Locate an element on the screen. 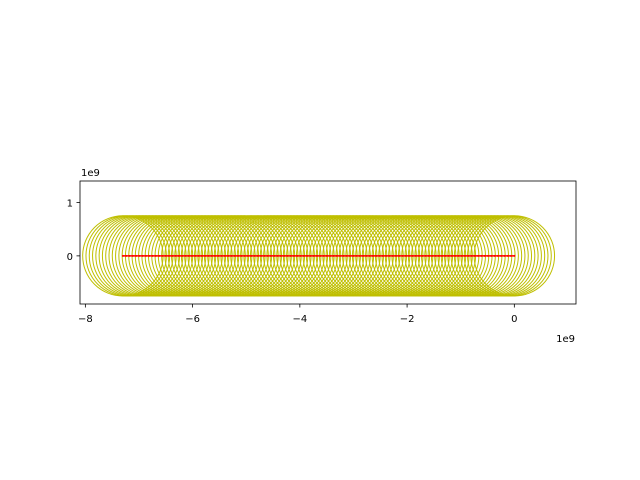 Image resolution: width=640 pixels, height=480 pixels. x-offset-label: 1e9 is located at coordinates (565, 339).